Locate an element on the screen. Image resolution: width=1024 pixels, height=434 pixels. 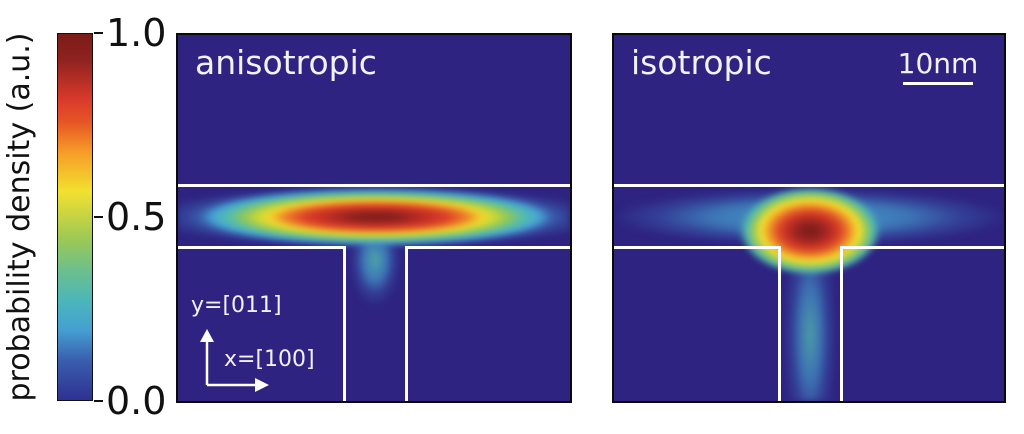
colorbar-tick-label-0.5: 0.5 is located at coordinates (136, 217).